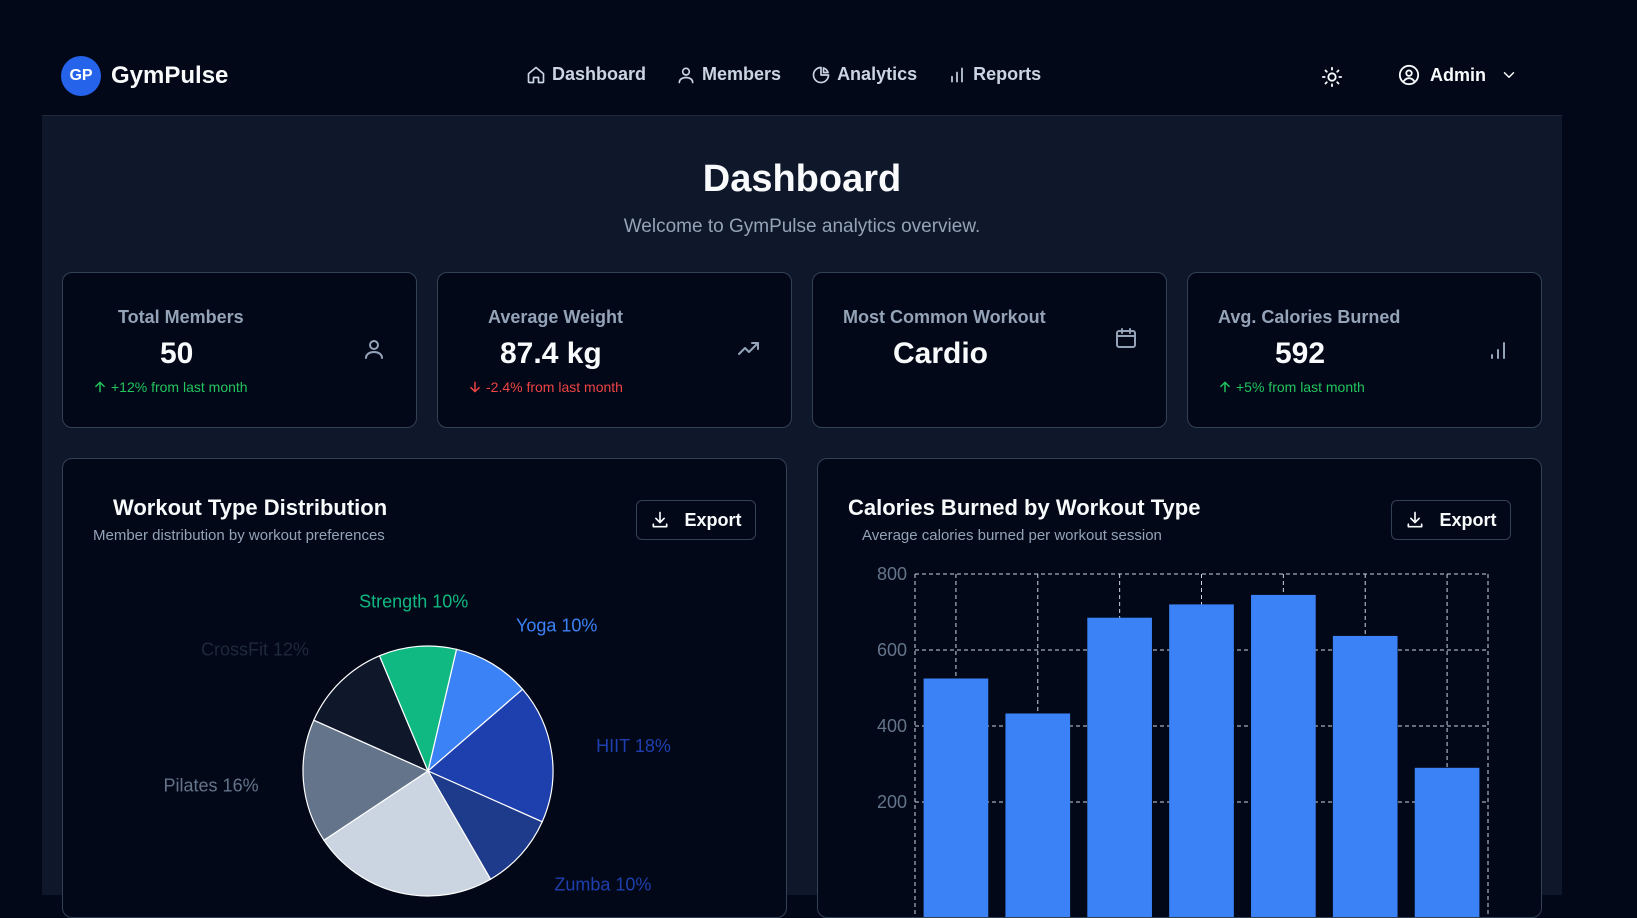 Image resolution: width=1637 pixels, height=918 pixels. I want to click on bar-chart: 800 600 400 200, so click(1183, 741).